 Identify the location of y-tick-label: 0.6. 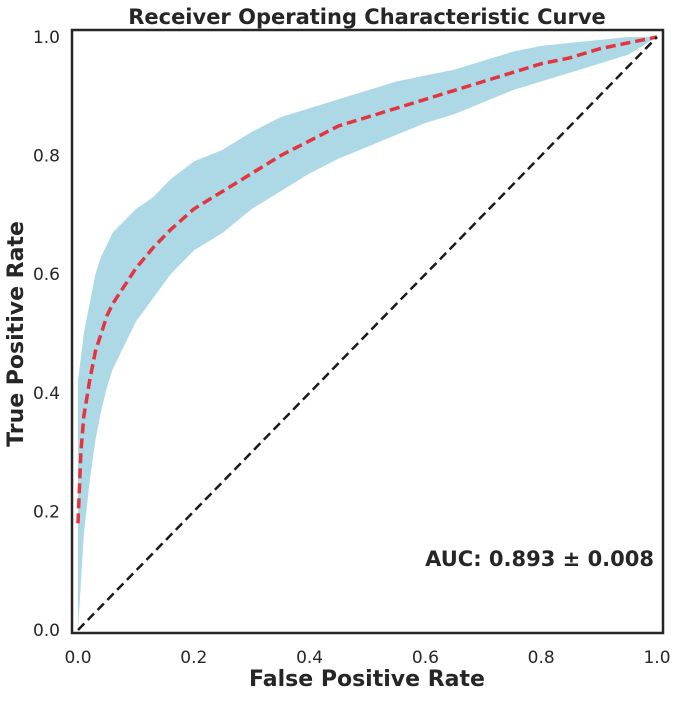
(46, 275).